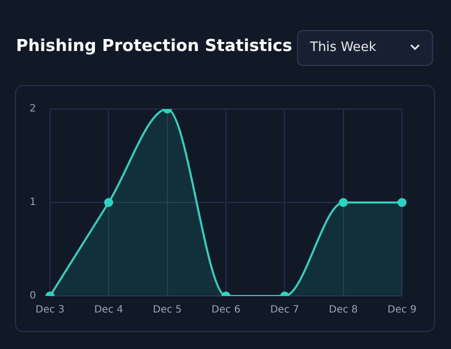 The image size is (451, 349). What do you see at coordinates (285, 310) in the screenshot?
I see `x-tick-label: Dec 7` at bounding box center [285, 310].